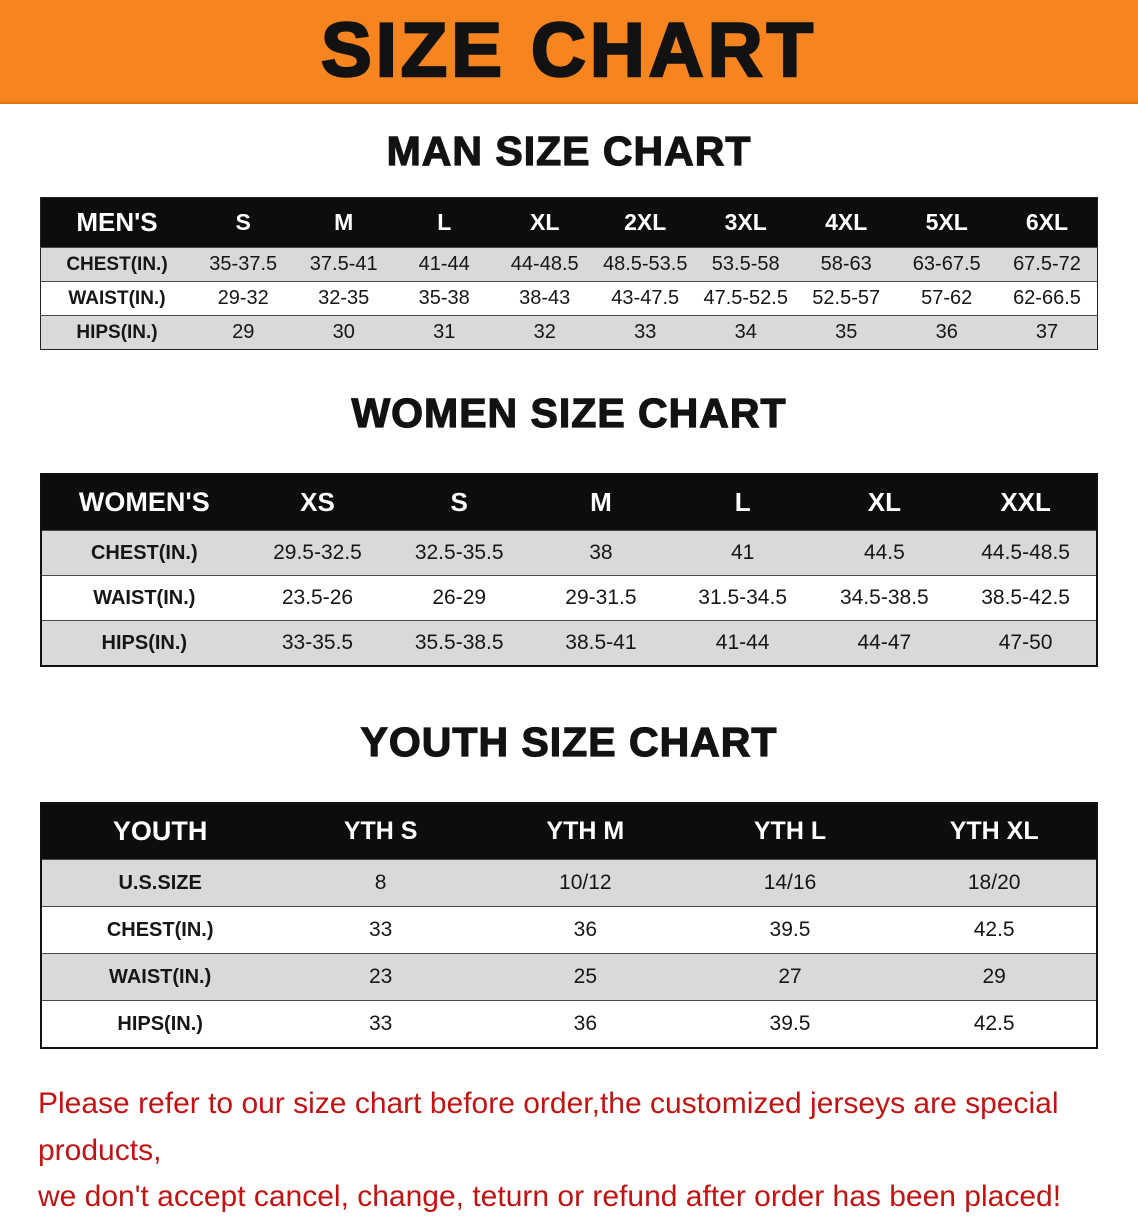 This screenshot has height=1221, width=1138. What do you see at coordinates (444, 298) in the screenshot?
I see `value-cell: 35-38` at bounding box center [444, 298].